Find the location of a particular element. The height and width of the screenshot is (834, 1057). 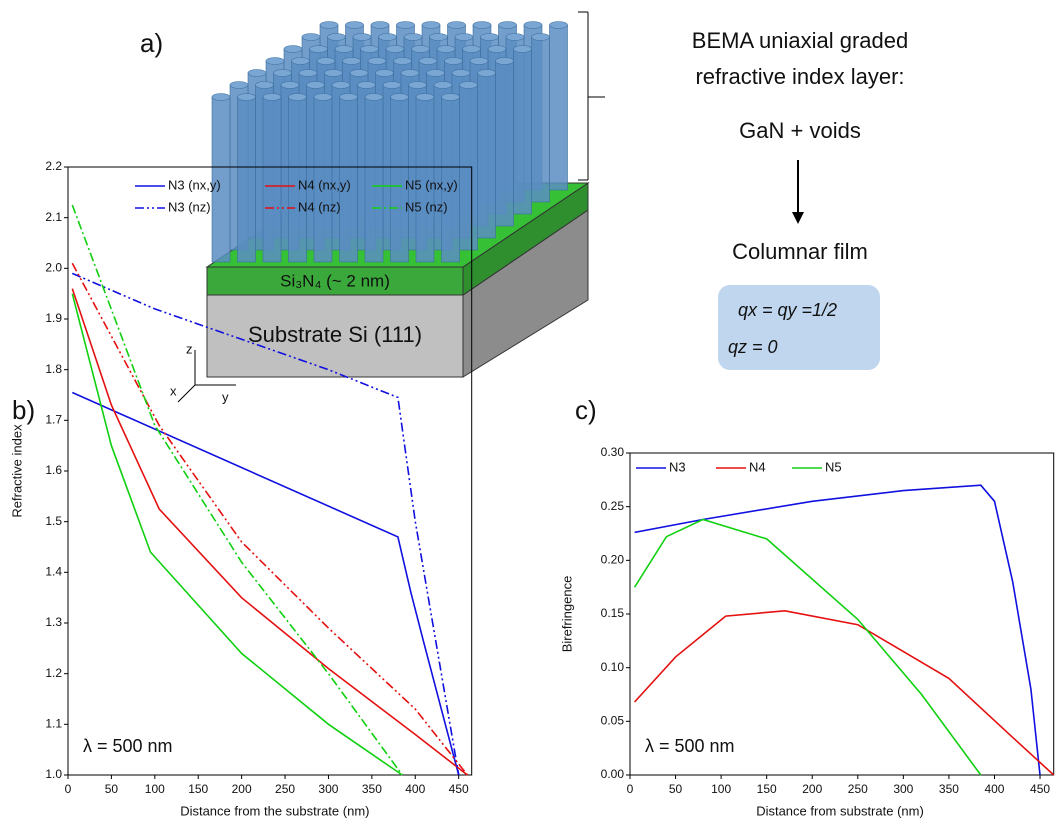

y-tick-label: 1.5 is located at coordinates (53, 521).